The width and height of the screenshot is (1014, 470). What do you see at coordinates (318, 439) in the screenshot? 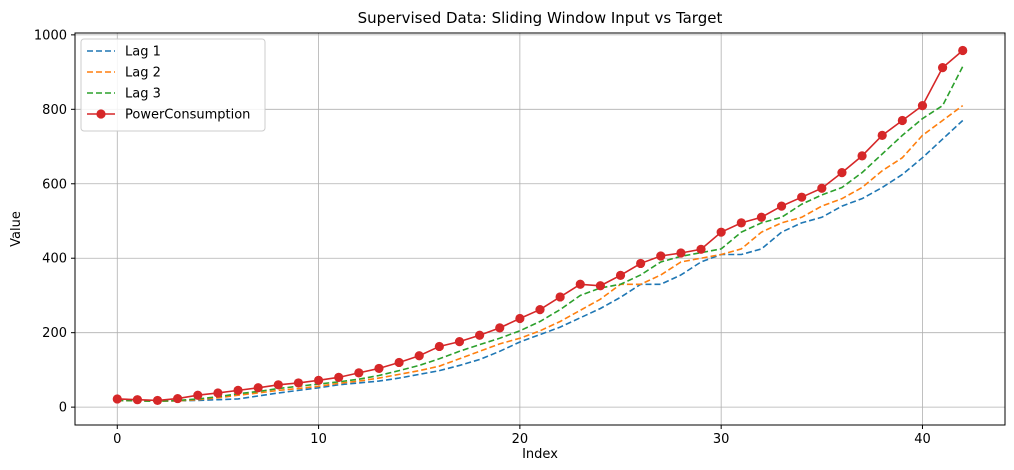
I see `x-tick-label: 10` at bounding box center [318, 439].